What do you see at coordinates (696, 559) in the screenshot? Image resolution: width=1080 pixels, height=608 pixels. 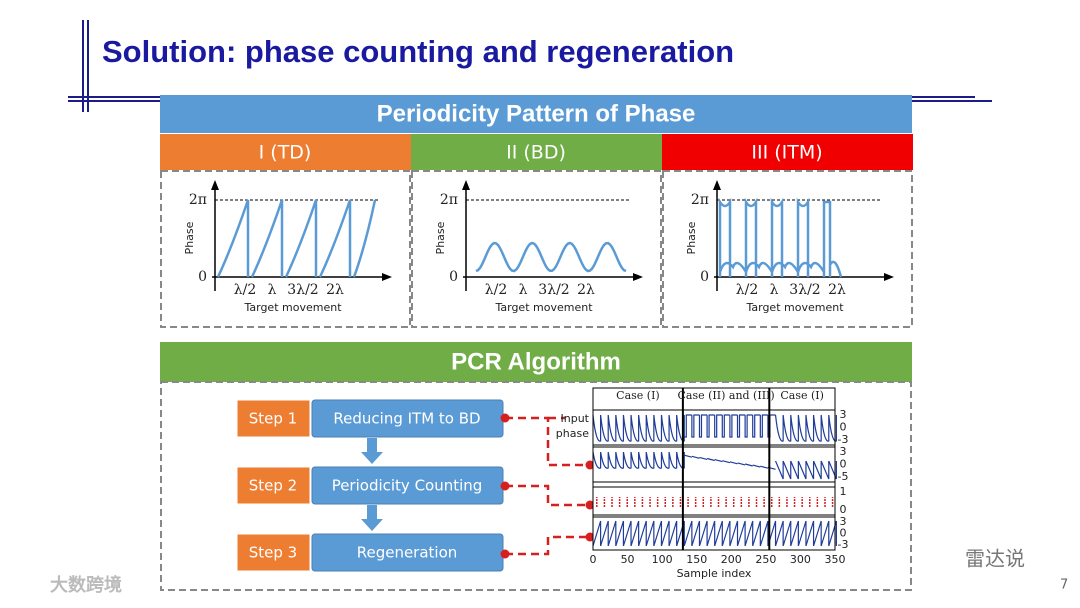 I see `x-tick-label: 150` at bounding box center [696, 559].